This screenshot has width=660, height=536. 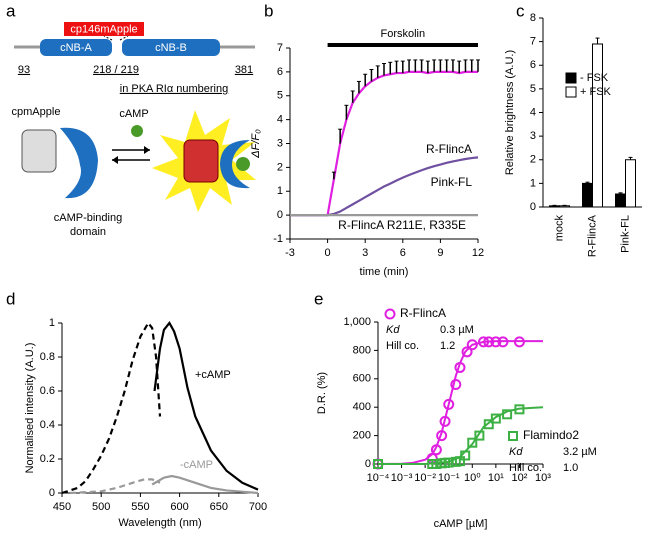 I want to click on fit-line, so click(x=460, y=402).